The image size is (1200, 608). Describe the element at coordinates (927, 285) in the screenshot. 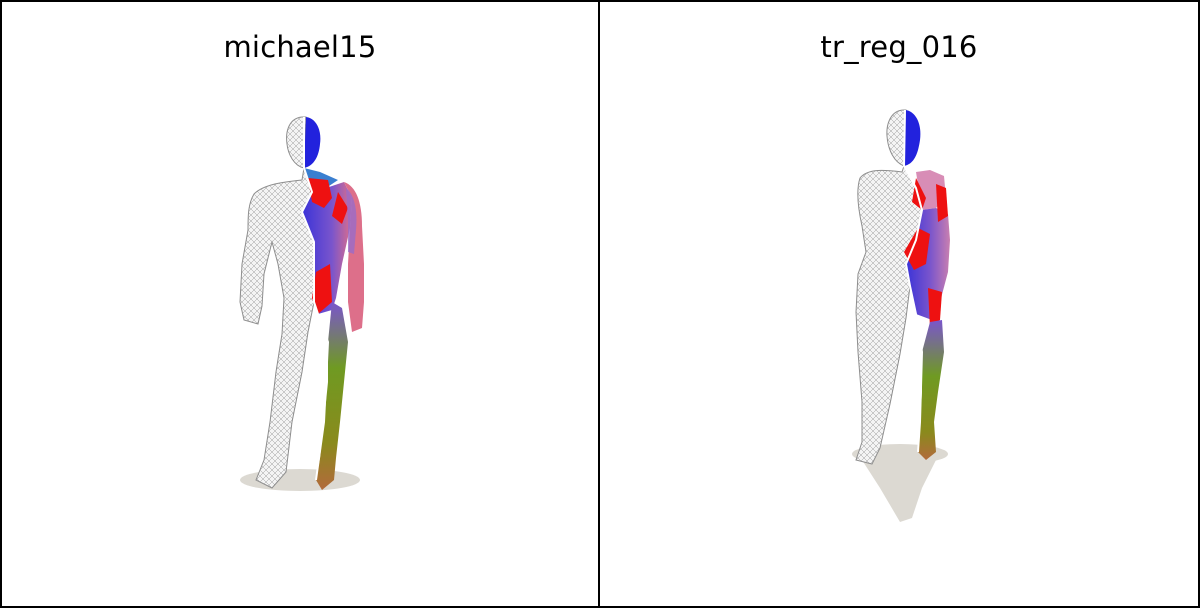

I see `mesh-right-half-colored` at that location.